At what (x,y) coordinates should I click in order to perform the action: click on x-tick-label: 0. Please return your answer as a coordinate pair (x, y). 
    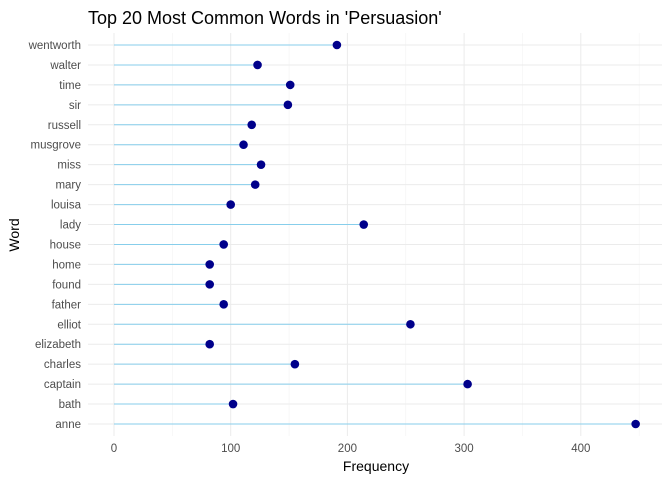
    Looking at the image, I should click on (114, 449).